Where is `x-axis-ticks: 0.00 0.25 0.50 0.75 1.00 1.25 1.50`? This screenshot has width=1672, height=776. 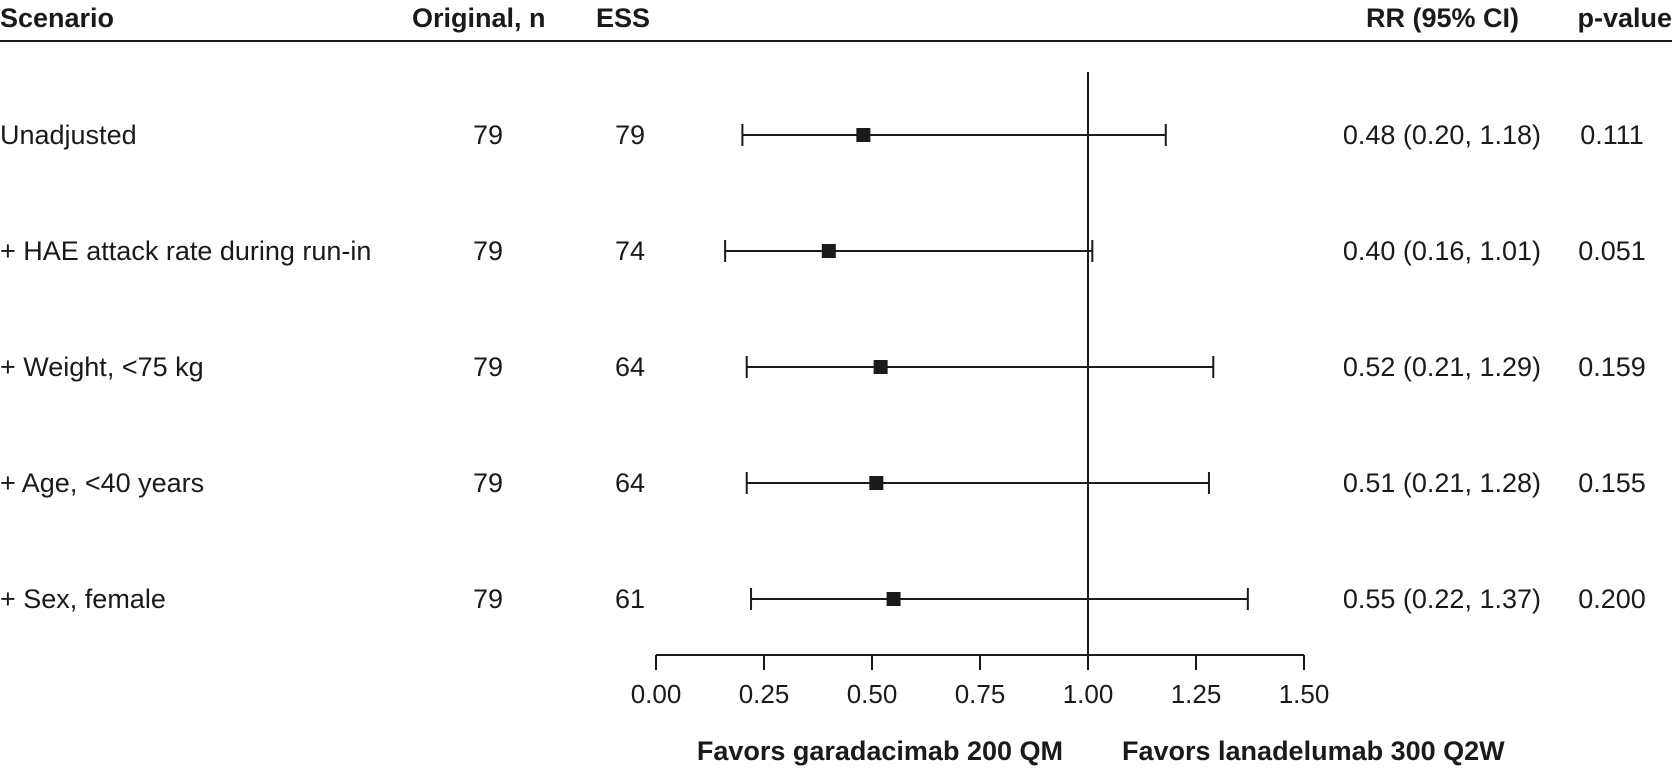
x-axis-ticks: 0.00 0.25 0.50 0.75 1.00 1.25 1.50 is located at coordinates (980, 682).